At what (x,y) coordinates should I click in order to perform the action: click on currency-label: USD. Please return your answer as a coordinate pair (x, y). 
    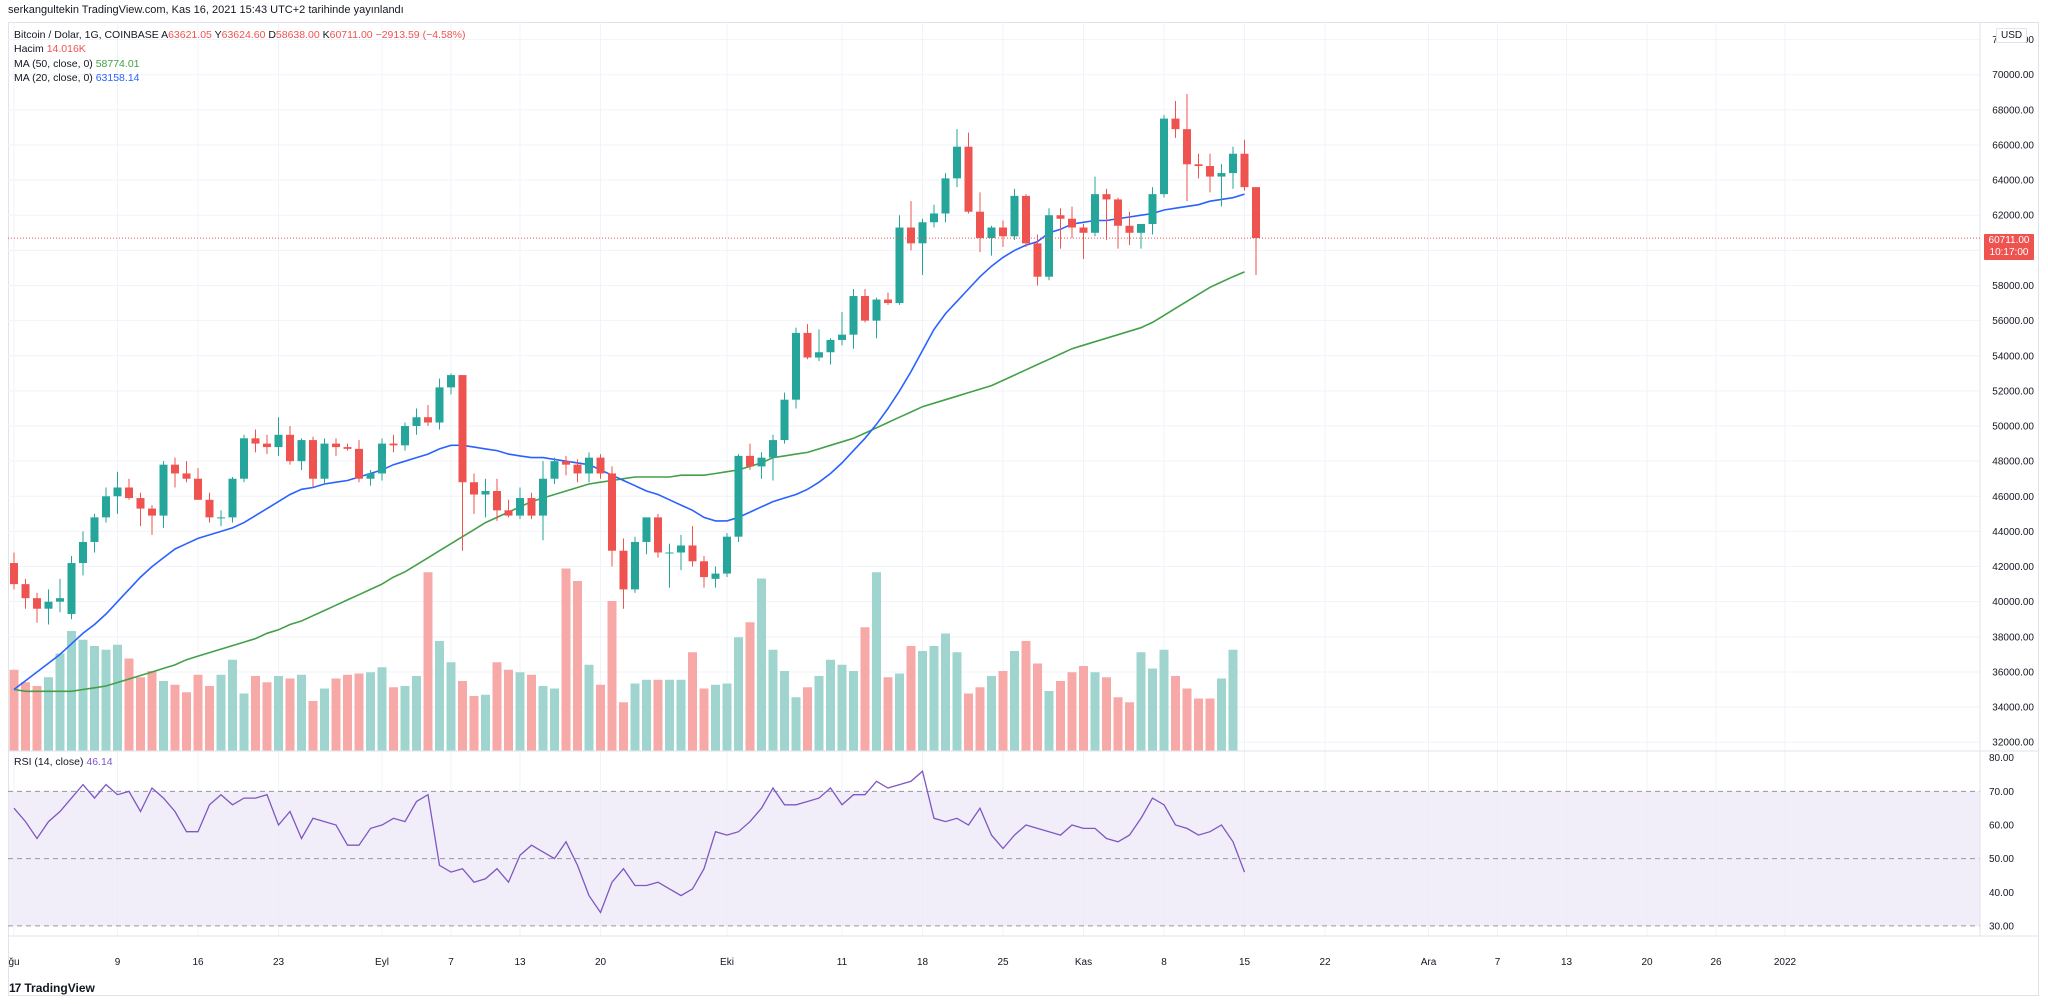
    Looking at the image, I should click on (2012, 35).